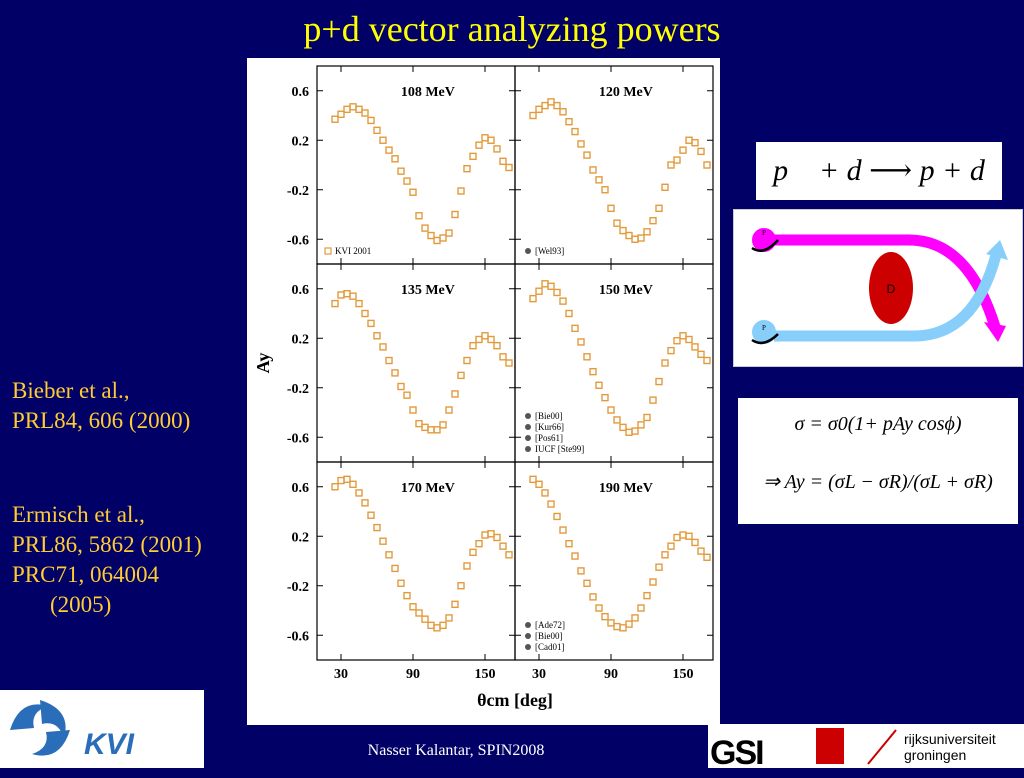 The width and height of the screenshot is (1024, 778). Describe the element at coordinates (995, 332) in the screenshot. I see `upper-arrowhead-icon` at that location.